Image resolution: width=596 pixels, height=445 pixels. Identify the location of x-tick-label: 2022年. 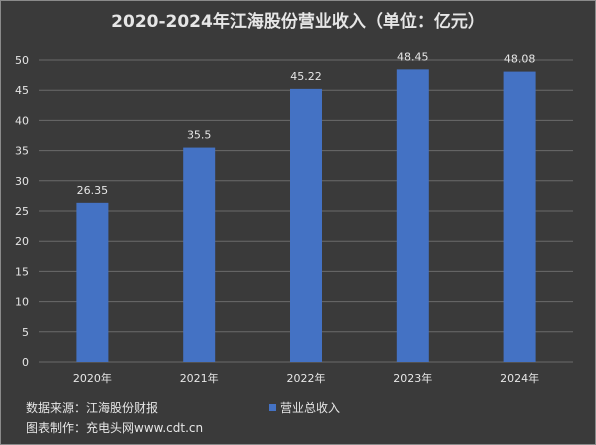
(306, 378).